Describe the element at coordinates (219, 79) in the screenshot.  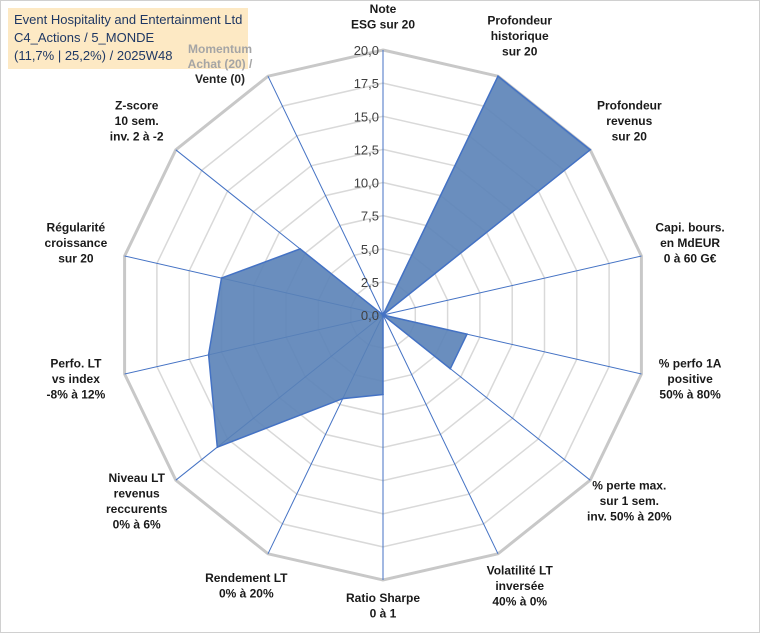
I see `axis-label-momentum-line3: Vente (0)` at that location.